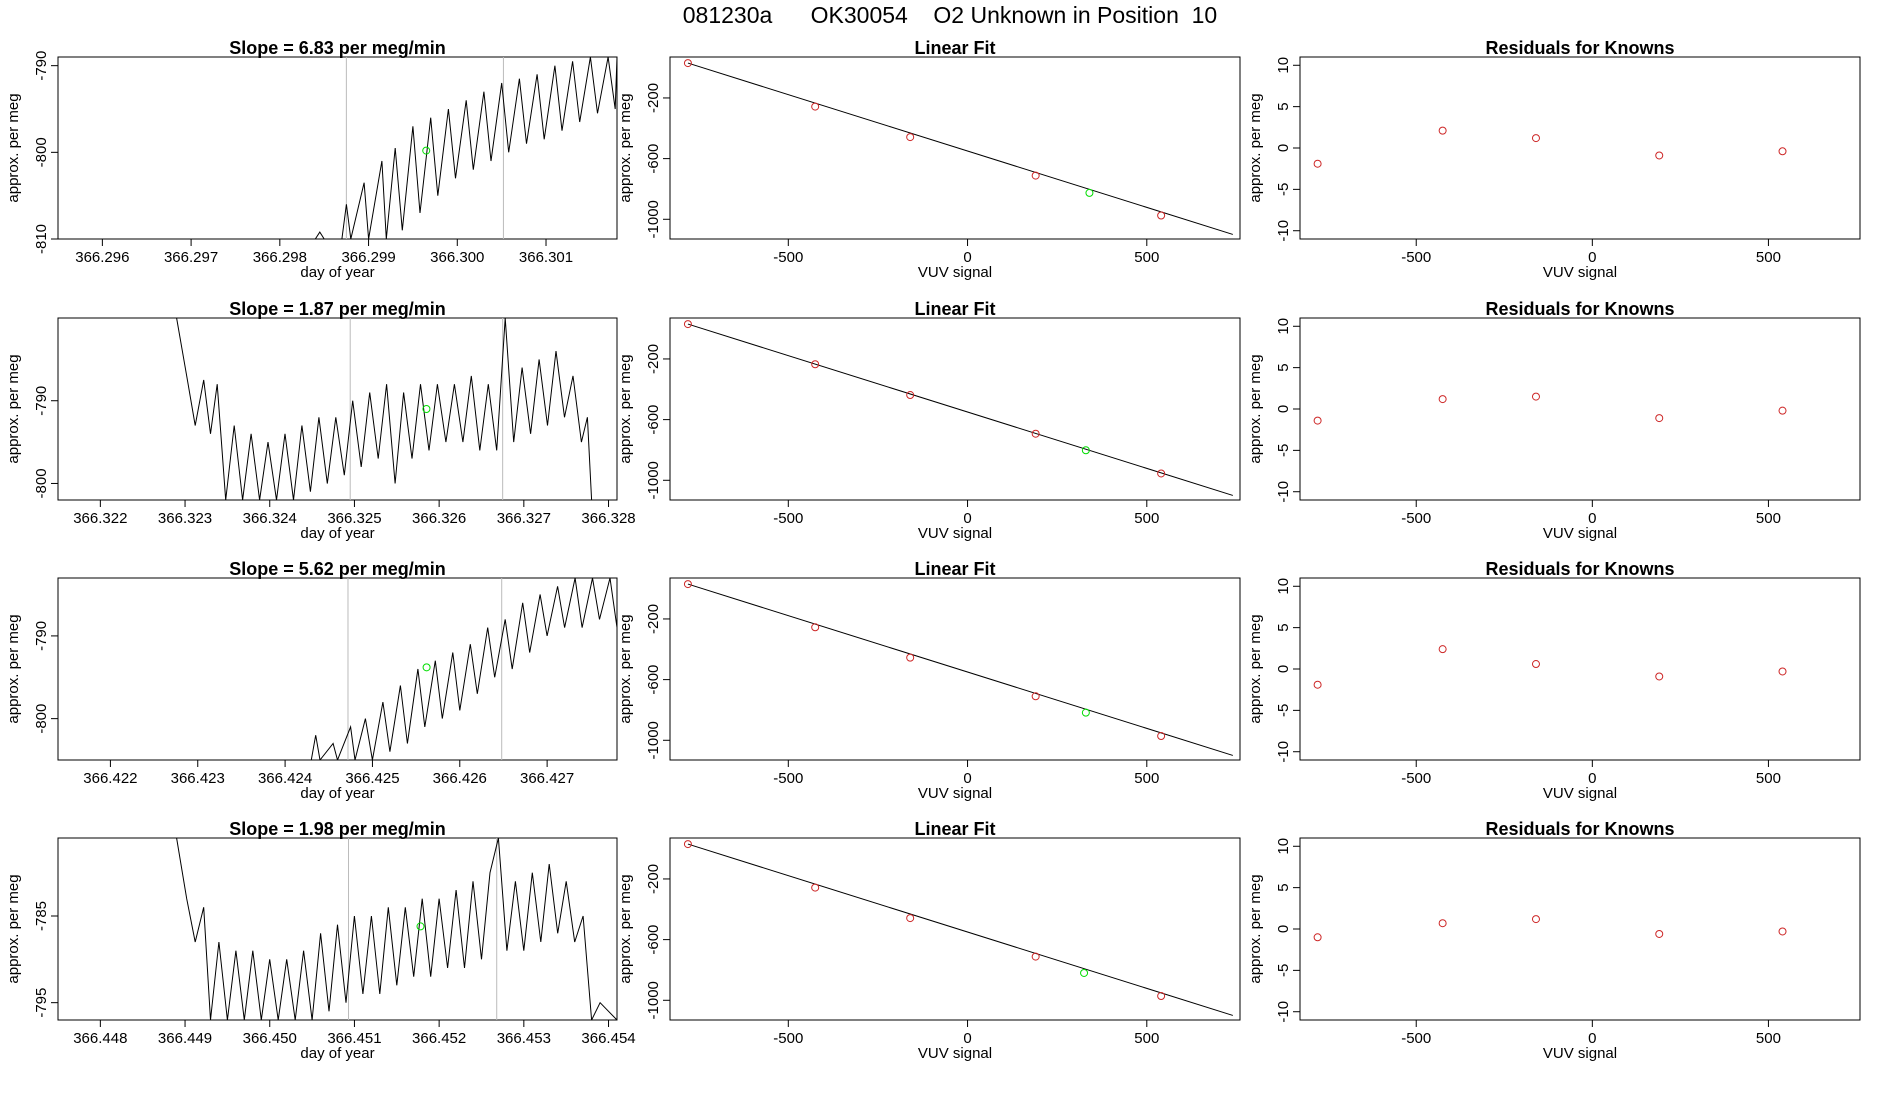  I want to click on x-tick-label: 366.452, so click(439, 1038).